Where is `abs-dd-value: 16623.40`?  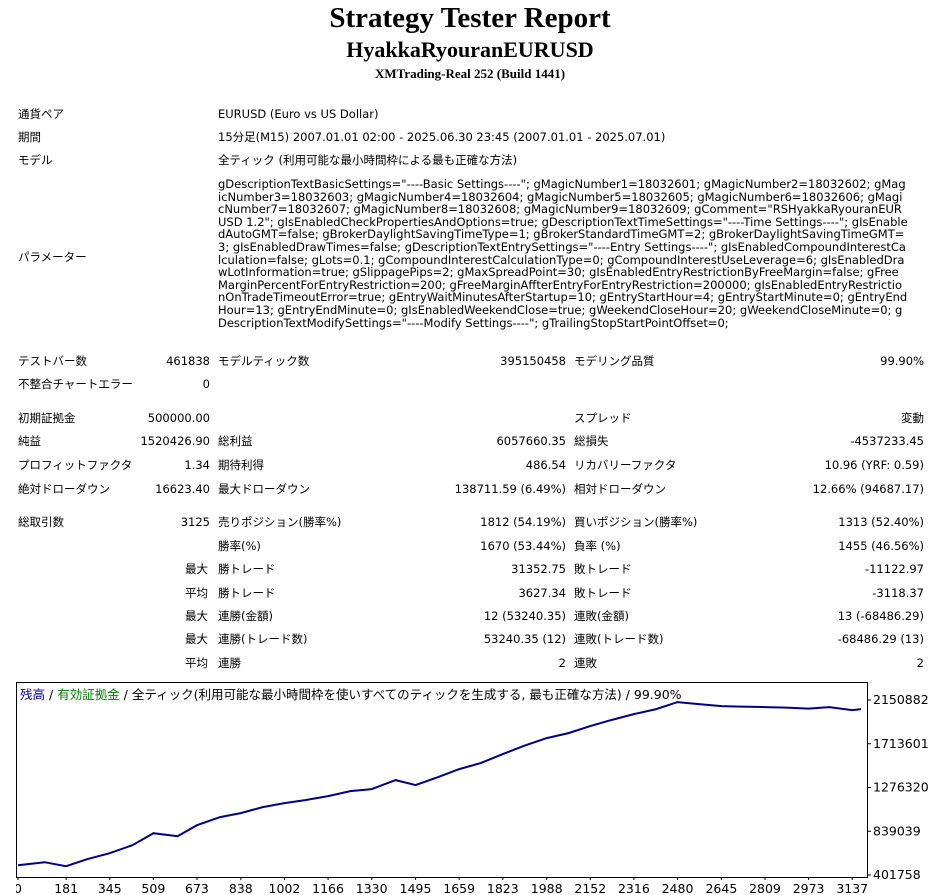 abs-dd-value: 16623.40 is located at coordinates (182, 489).